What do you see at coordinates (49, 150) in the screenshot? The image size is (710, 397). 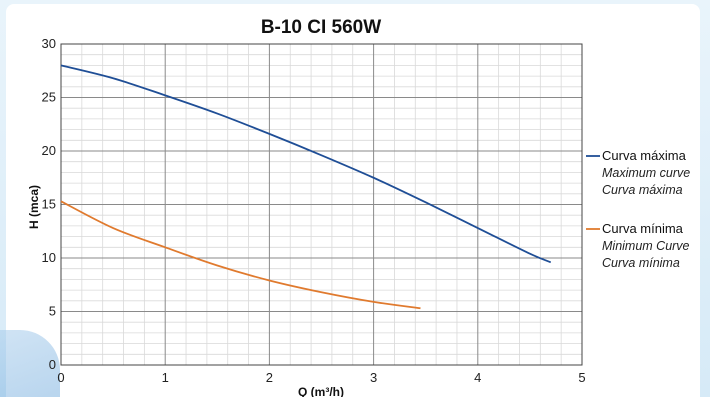 I see `y-tick-label: 20` at bounding box center [49, 150].